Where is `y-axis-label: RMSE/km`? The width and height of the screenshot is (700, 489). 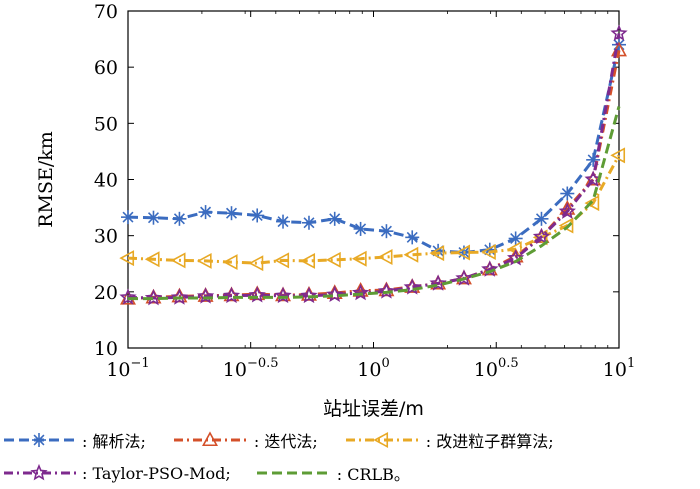 y-axis-label: RMSE/km is located at coordinates (46, 179).